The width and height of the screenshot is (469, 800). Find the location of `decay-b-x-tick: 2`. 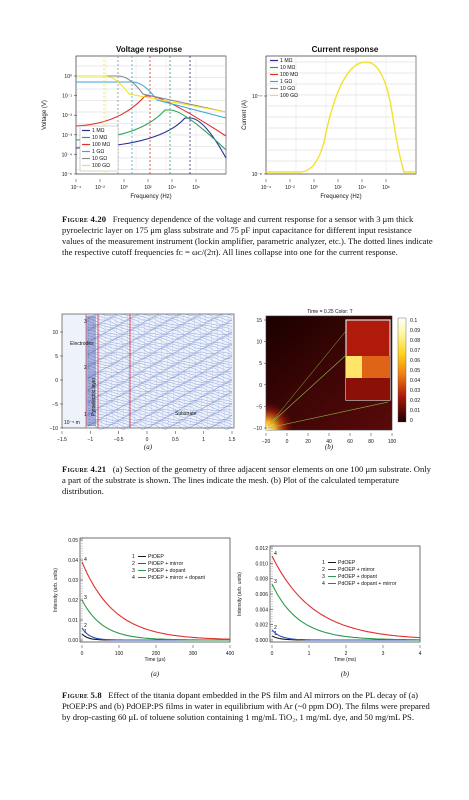

decay-b-x-tick: 2 is located at coordinates (346, 654).